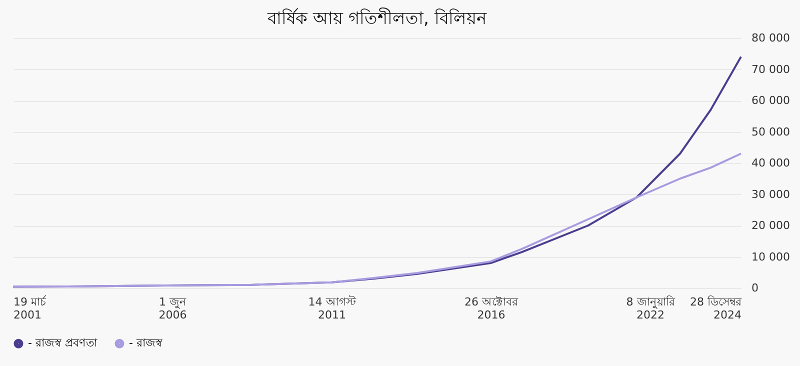 The height and width of the screenshot is (366, 800). Describe the element at coordinates (651, 309) in the screenshot. I see `x-tick-label: 8 জানুয়ারি 2022` at that location.